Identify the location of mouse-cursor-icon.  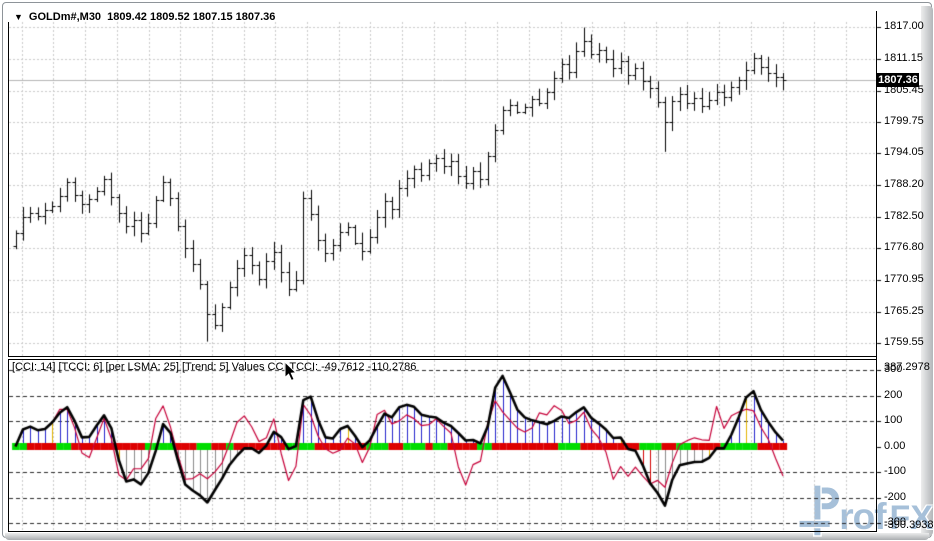
(291, 371).